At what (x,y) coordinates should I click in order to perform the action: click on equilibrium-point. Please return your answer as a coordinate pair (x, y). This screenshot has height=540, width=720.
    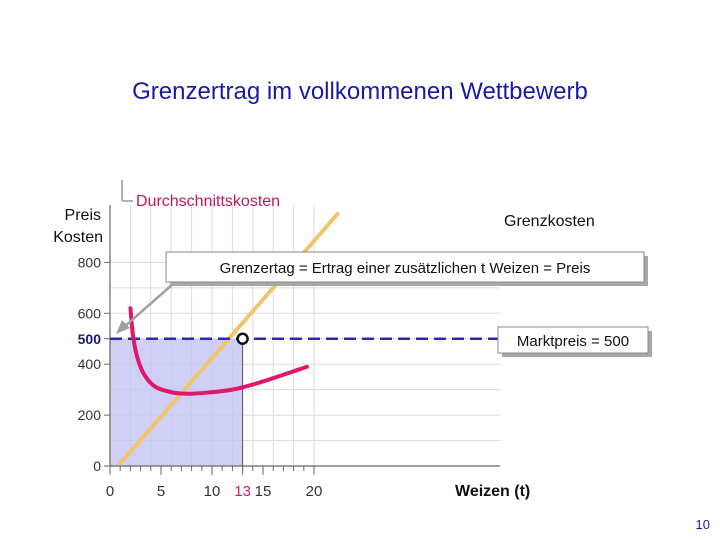
    Looking at the image, I should click on (242, 338).